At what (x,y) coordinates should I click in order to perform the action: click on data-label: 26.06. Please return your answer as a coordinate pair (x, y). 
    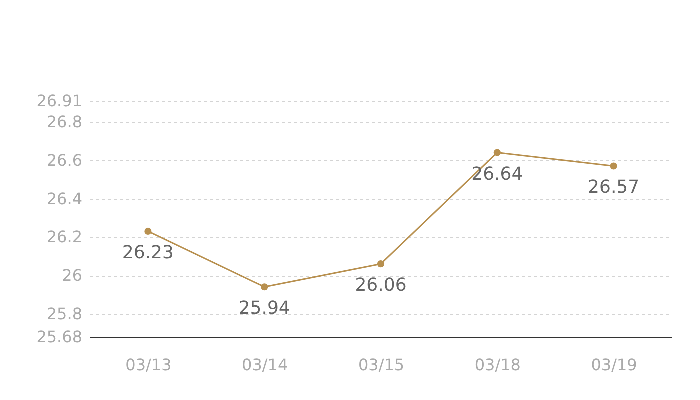
    Looking at the image, I should click on (381, 285).